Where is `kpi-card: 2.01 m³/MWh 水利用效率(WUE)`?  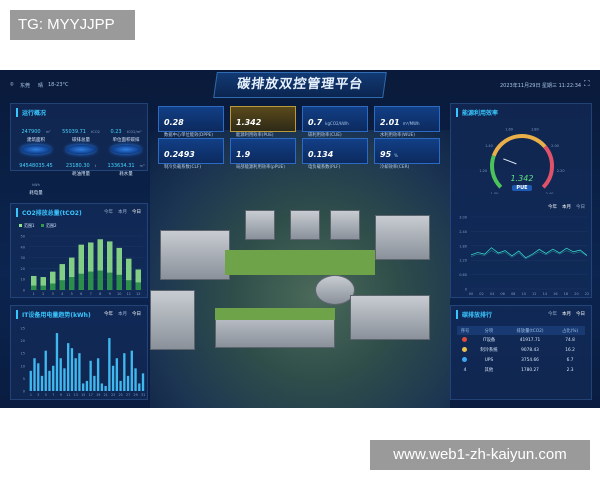 kpi-card: 2.01 m³/MWh 水利用效率(WUE) is located at coordinates (407, 122).